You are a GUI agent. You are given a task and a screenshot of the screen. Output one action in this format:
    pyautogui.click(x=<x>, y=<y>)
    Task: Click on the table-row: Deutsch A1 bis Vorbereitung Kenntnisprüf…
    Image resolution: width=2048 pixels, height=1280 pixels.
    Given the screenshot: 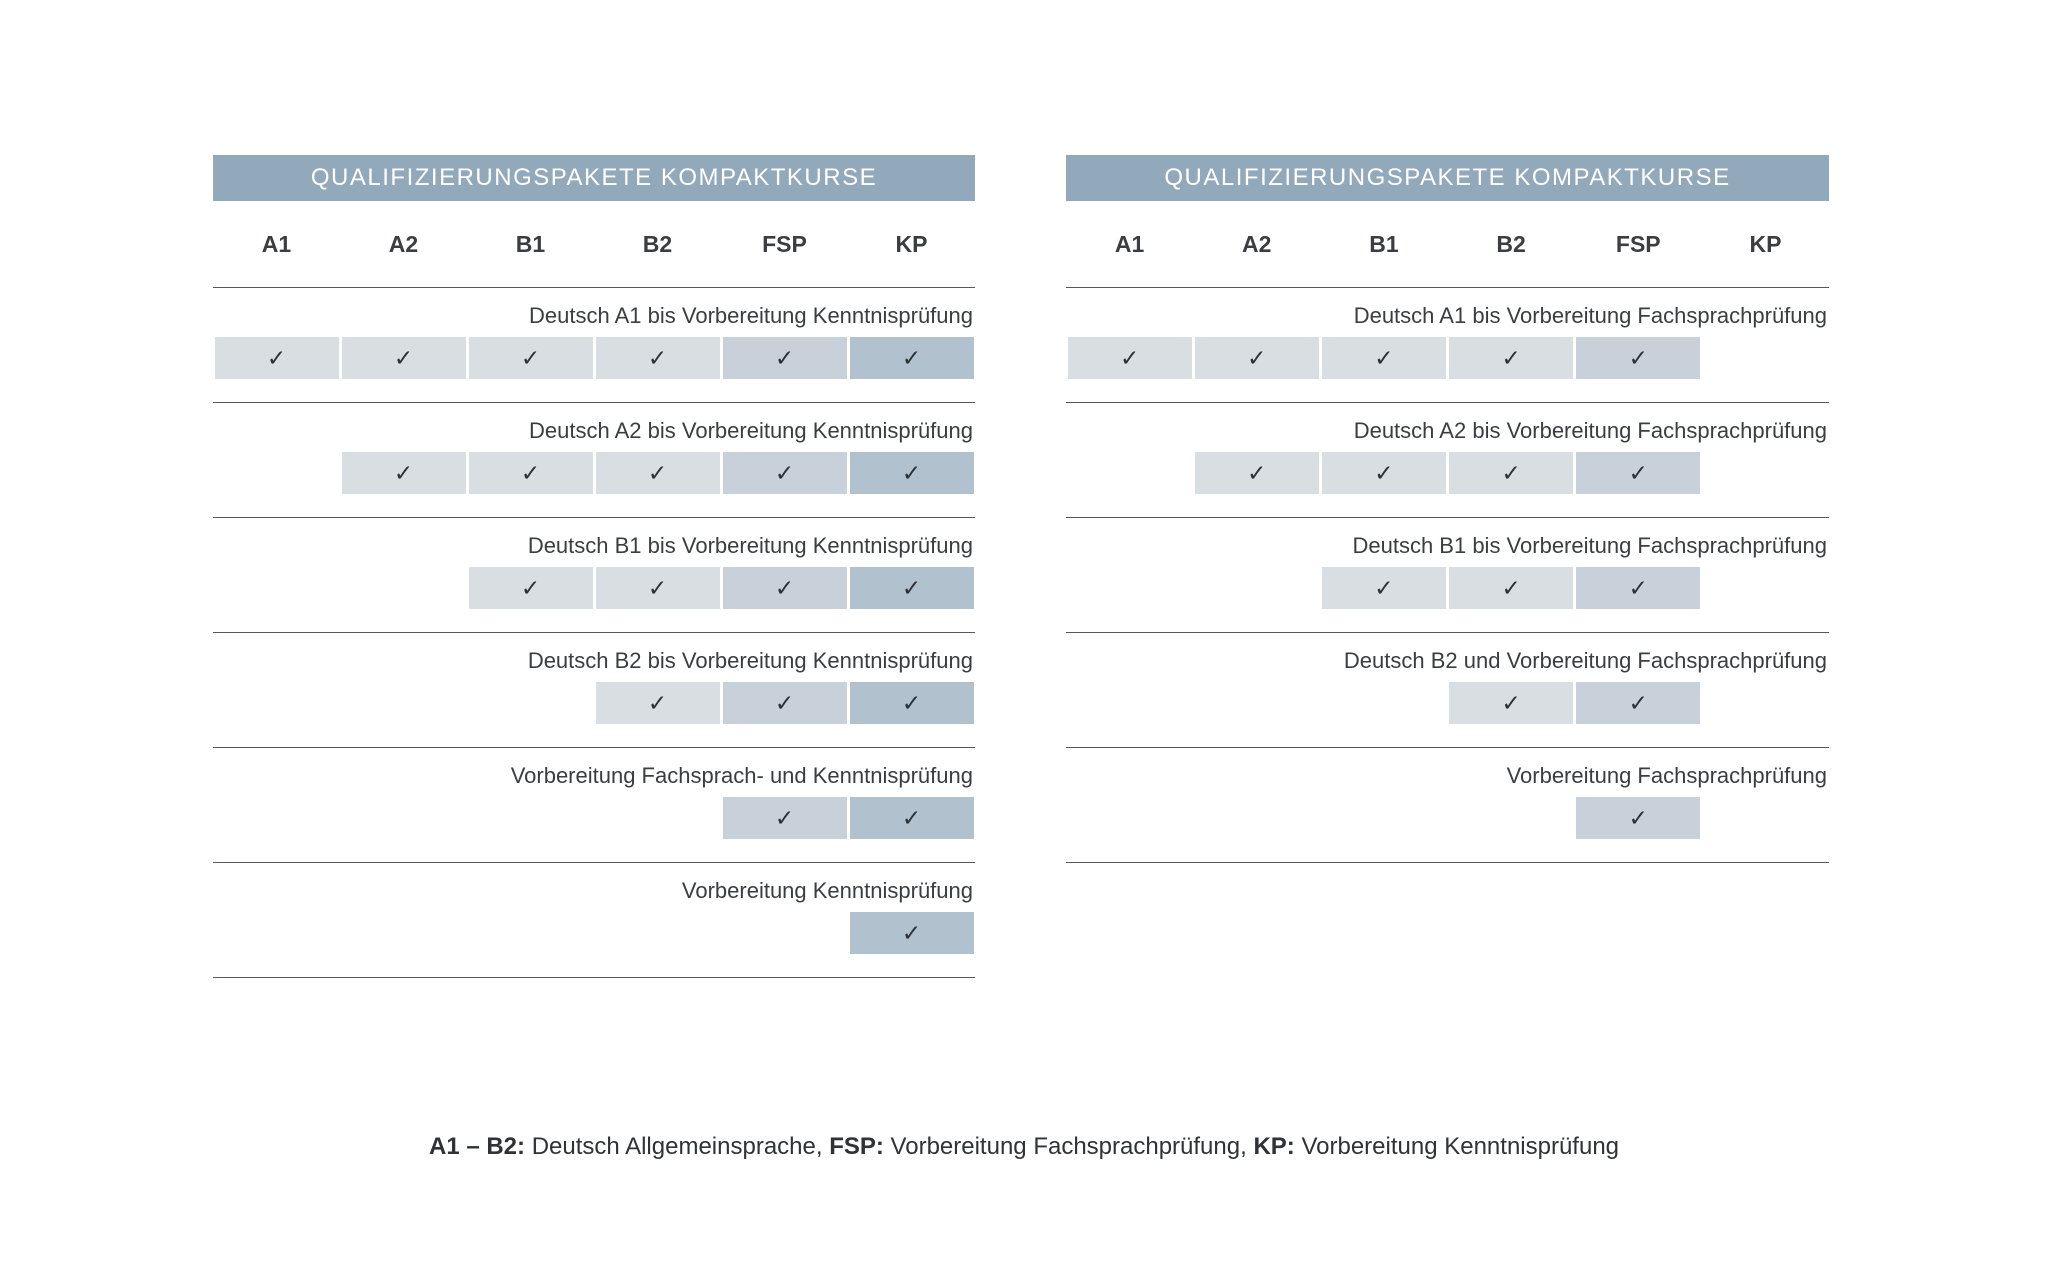 What is the action you would take?
    pyautogui.click(x=594, y=345)
    